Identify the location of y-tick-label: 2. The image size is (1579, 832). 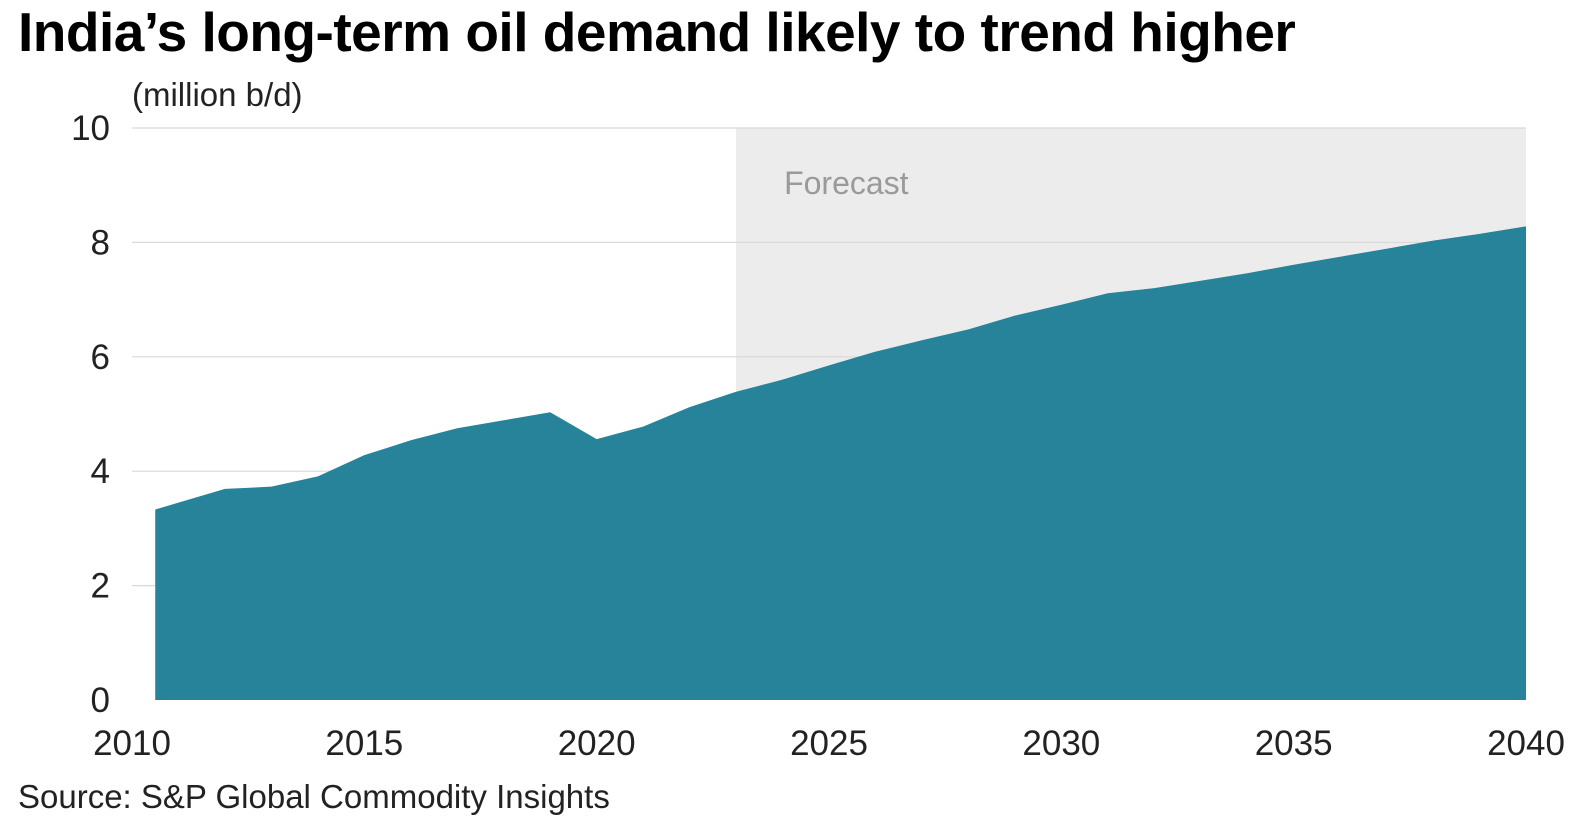
(100, 586).